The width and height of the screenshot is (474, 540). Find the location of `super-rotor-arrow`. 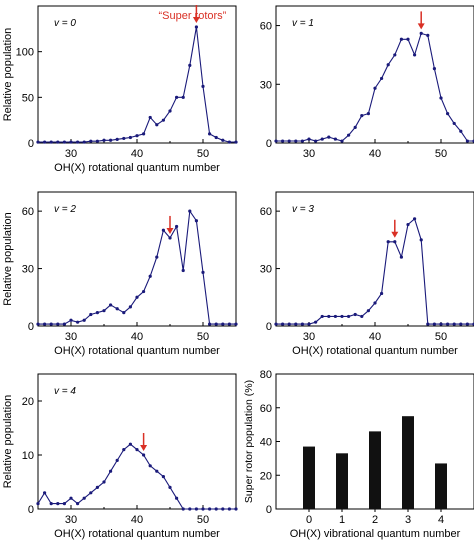

super-rotor-arrow is located at coordinates (421, 20).